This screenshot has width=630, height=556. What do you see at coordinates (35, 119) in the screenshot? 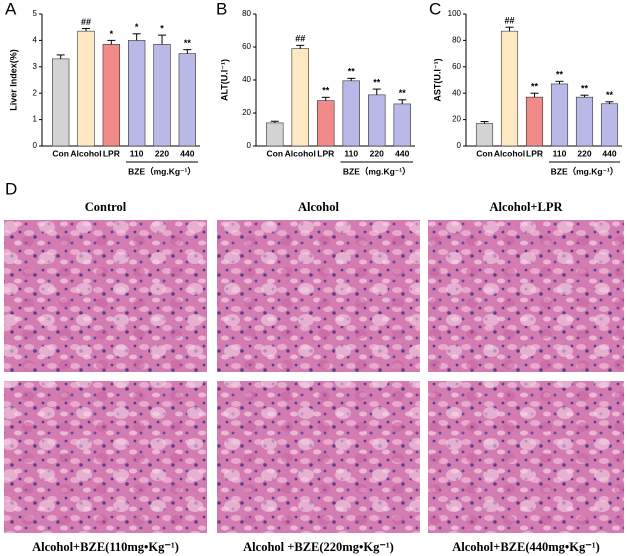
I see `y-tick-label: 1` at bounding box center [35, 119].